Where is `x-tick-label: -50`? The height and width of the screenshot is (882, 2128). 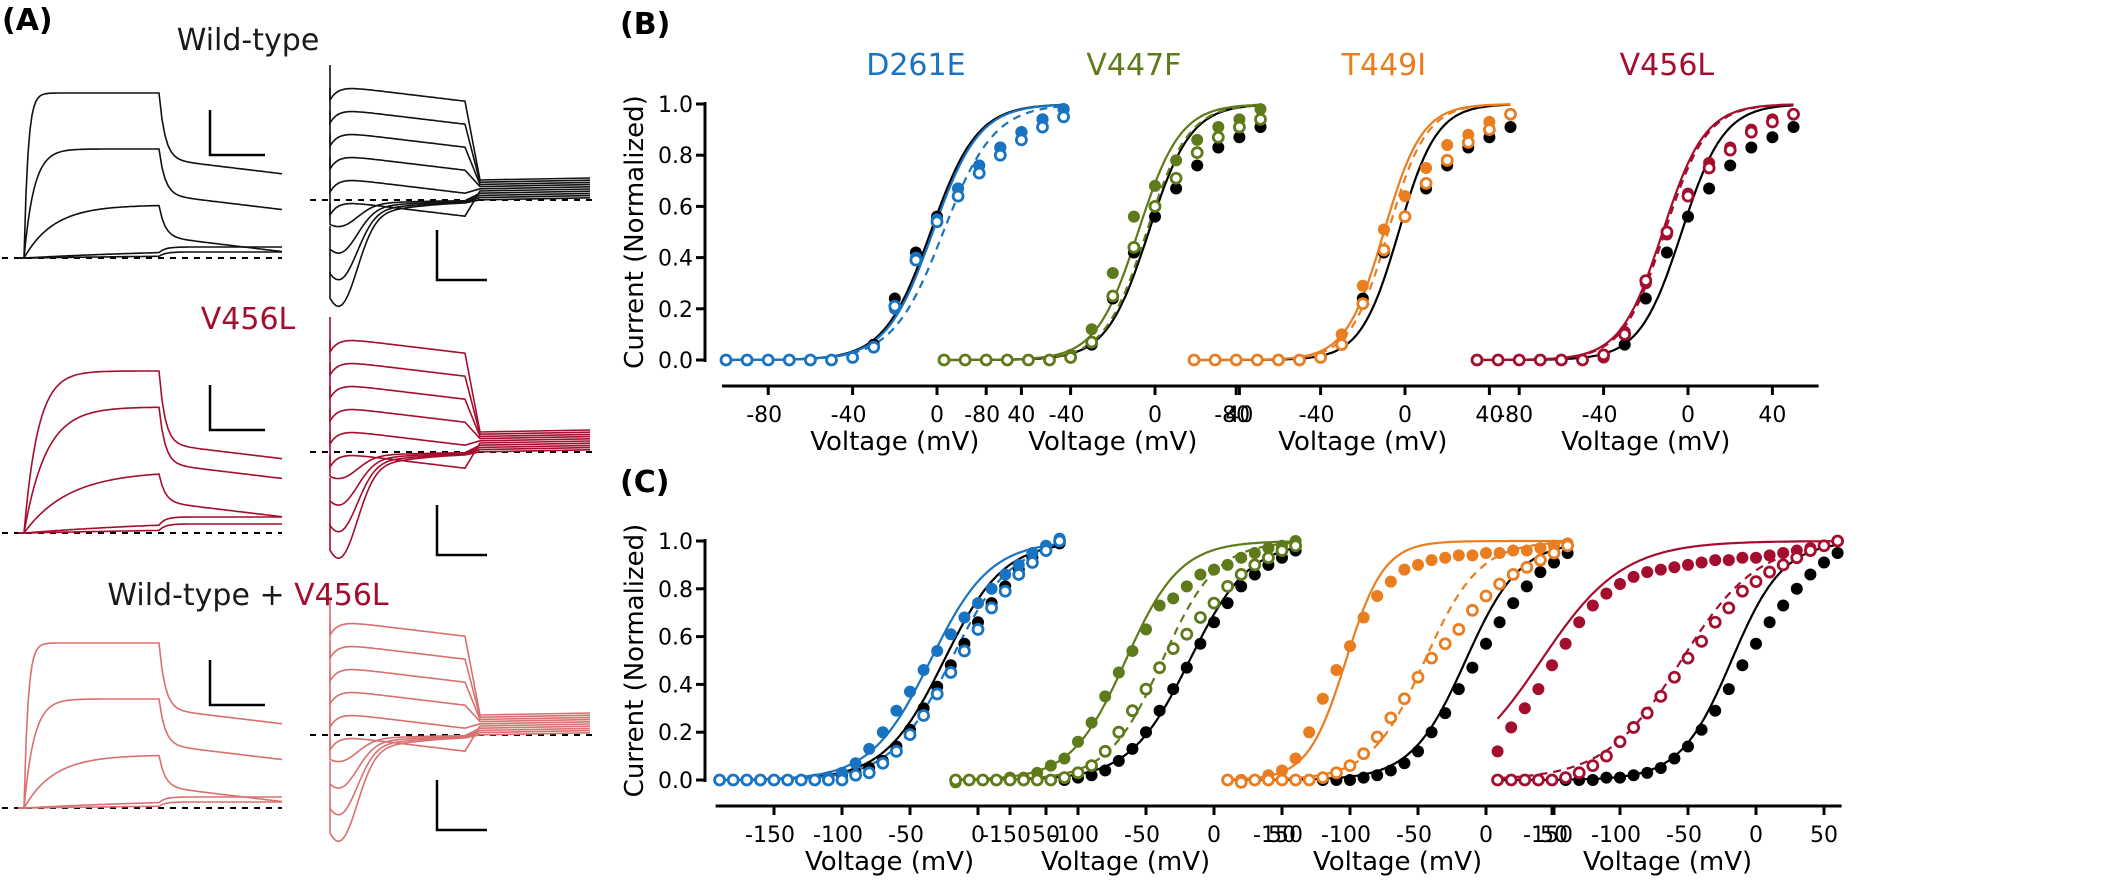
x-tick-label: -50 is located at coordinates (906, 835).